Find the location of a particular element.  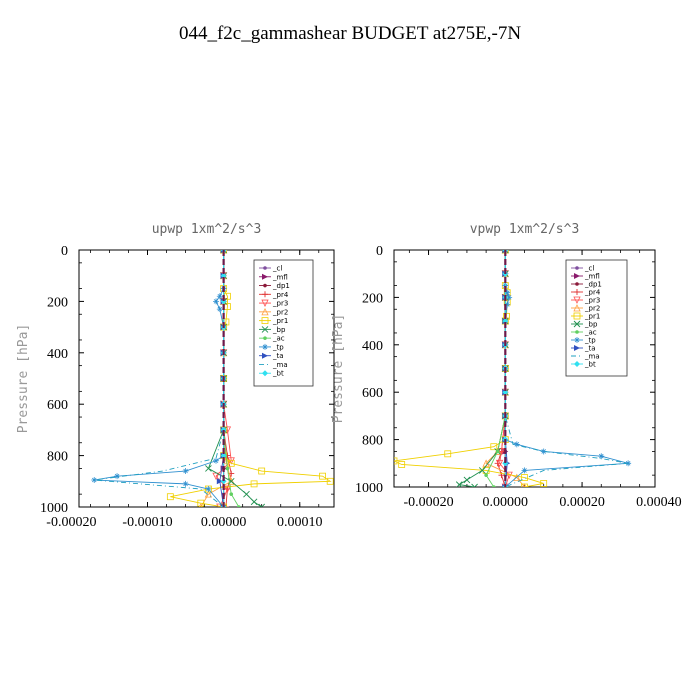

legend-label: _cl is located at coordinates (277, 269).